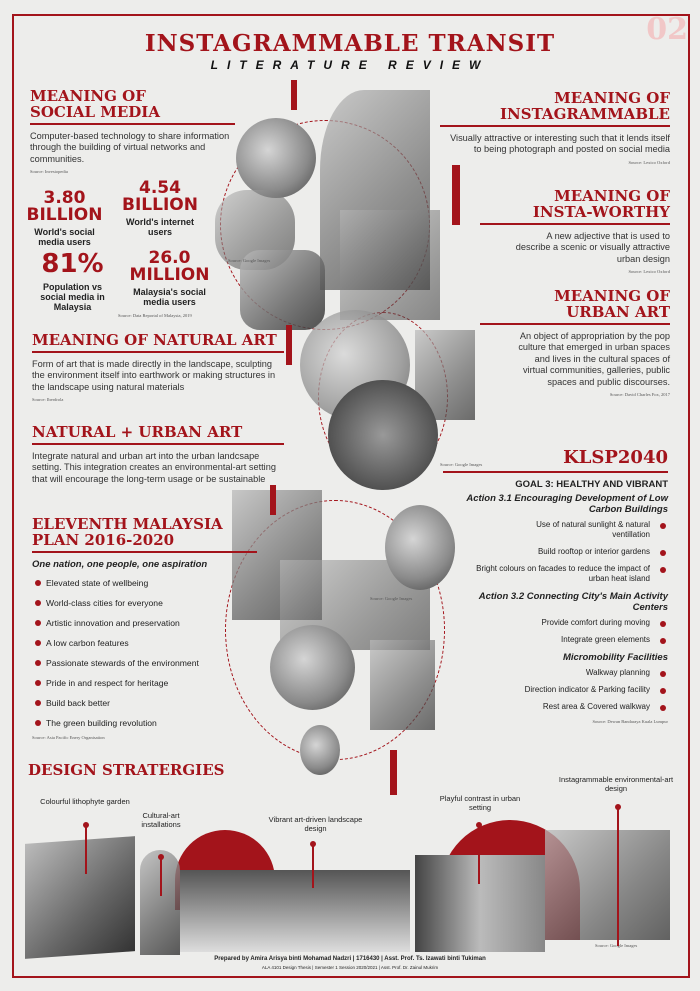  I want to click on smartphone-photo, so click(282, 290).